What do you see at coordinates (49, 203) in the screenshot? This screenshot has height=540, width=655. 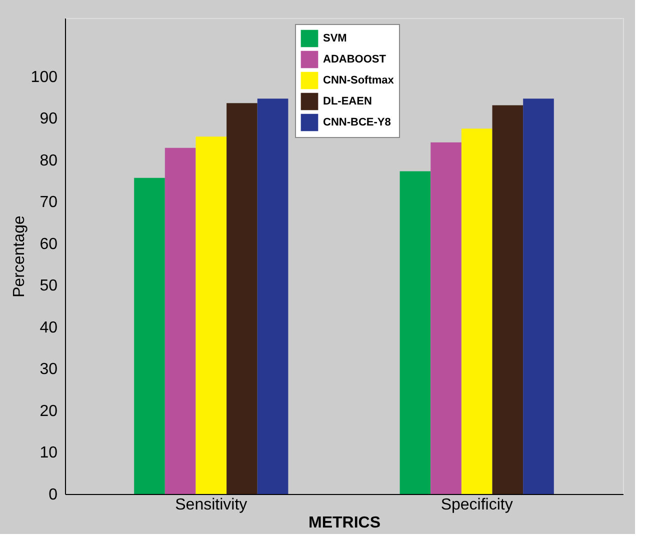 I see `y-tick-label: 70` at bounding box center [49, 203].